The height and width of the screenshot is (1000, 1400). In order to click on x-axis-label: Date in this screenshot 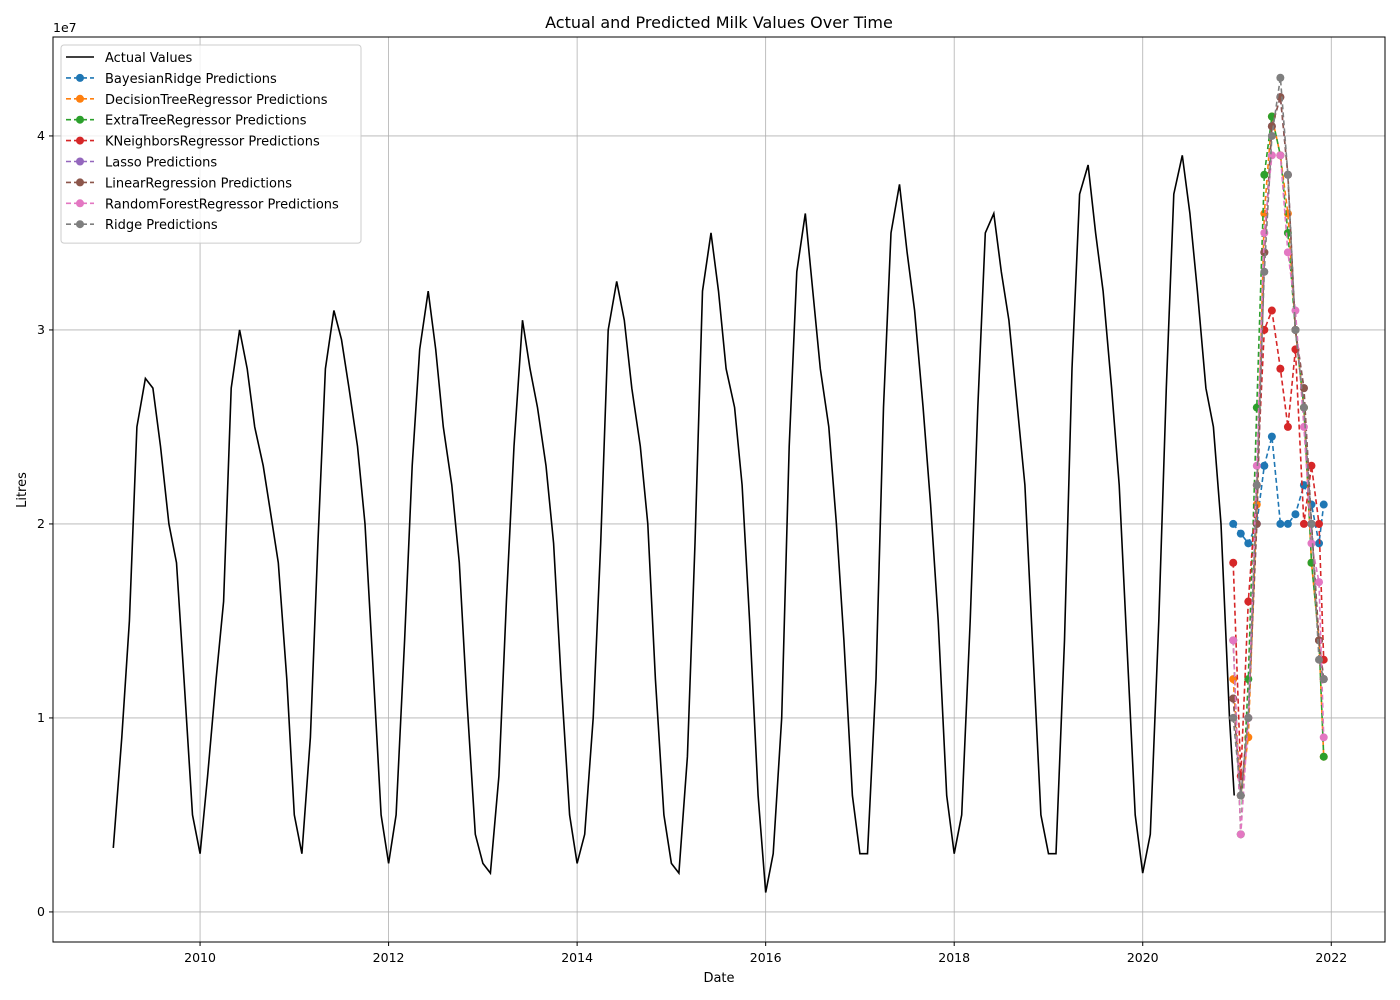, I will do `click(718, 978)`.